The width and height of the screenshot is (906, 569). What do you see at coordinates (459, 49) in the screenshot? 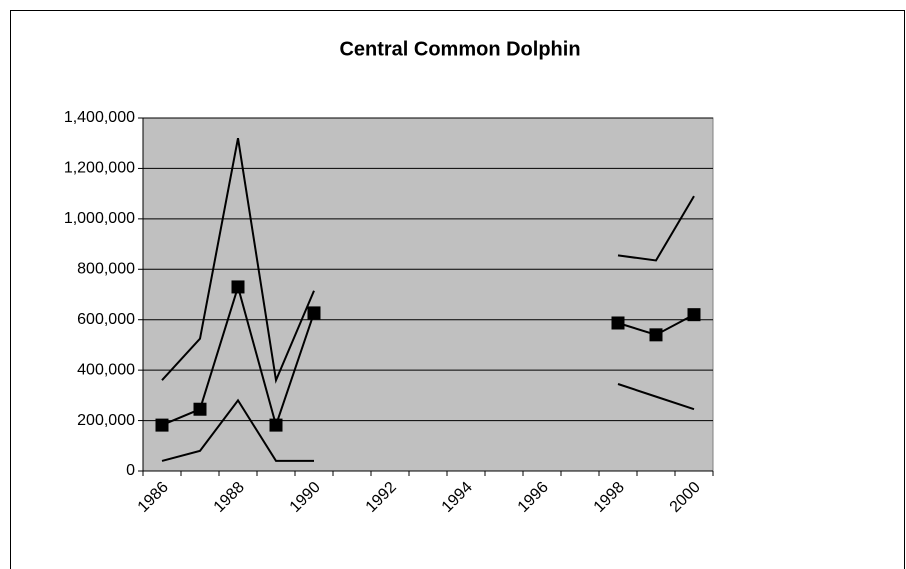
I see `chart-title: Central Common Dolphin` at bounding box center [459, 49].